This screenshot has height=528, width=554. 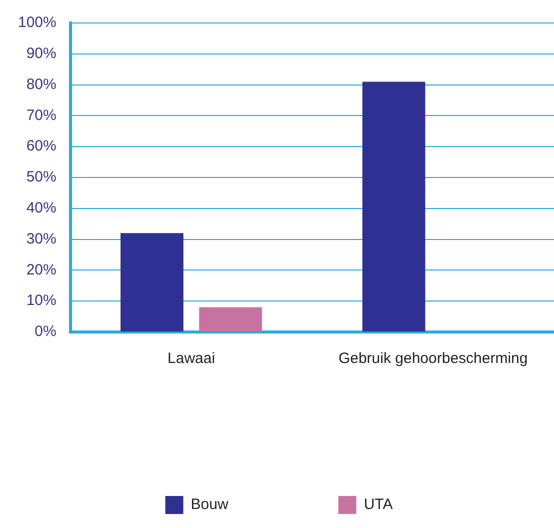 What do you see at coordinates (433, 359) in the screenshot?
I see `x-tick-label: Gebruik gehoorbescherming` at bounding box center [433, 359].